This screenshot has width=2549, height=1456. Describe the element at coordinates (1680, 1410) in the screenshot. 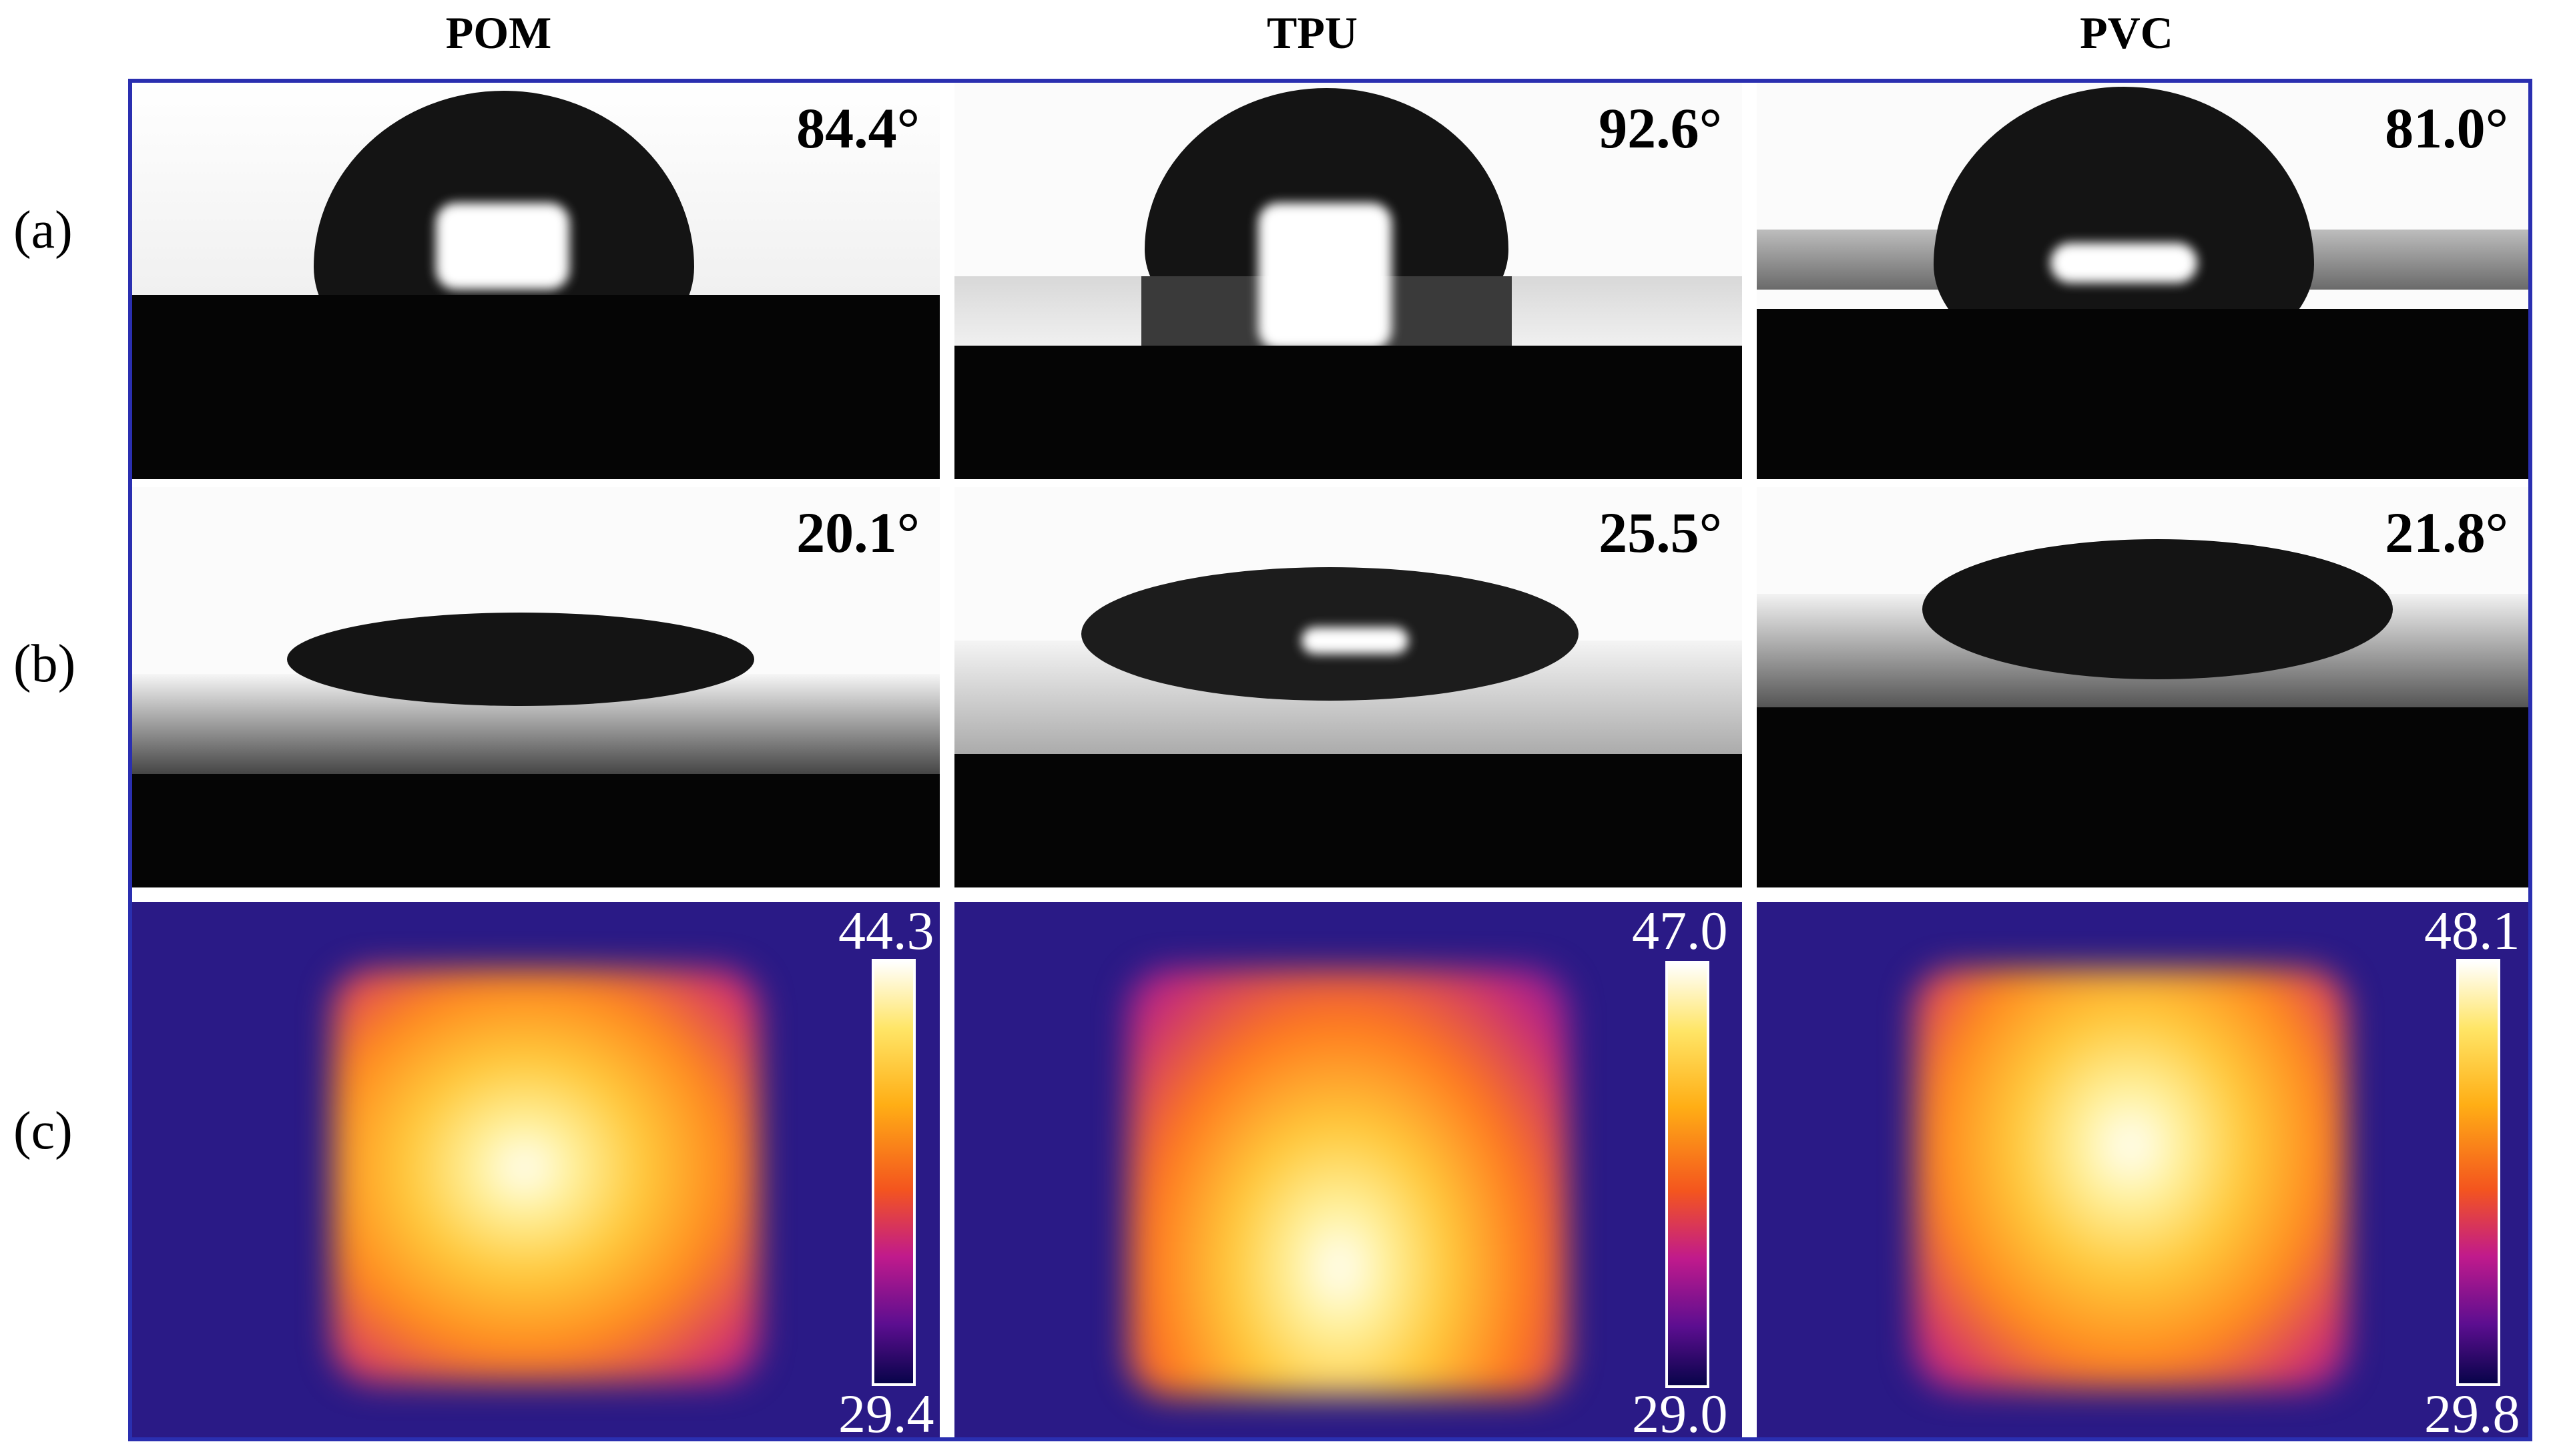

I see `colorbar-min-label: 29.0` at that location.